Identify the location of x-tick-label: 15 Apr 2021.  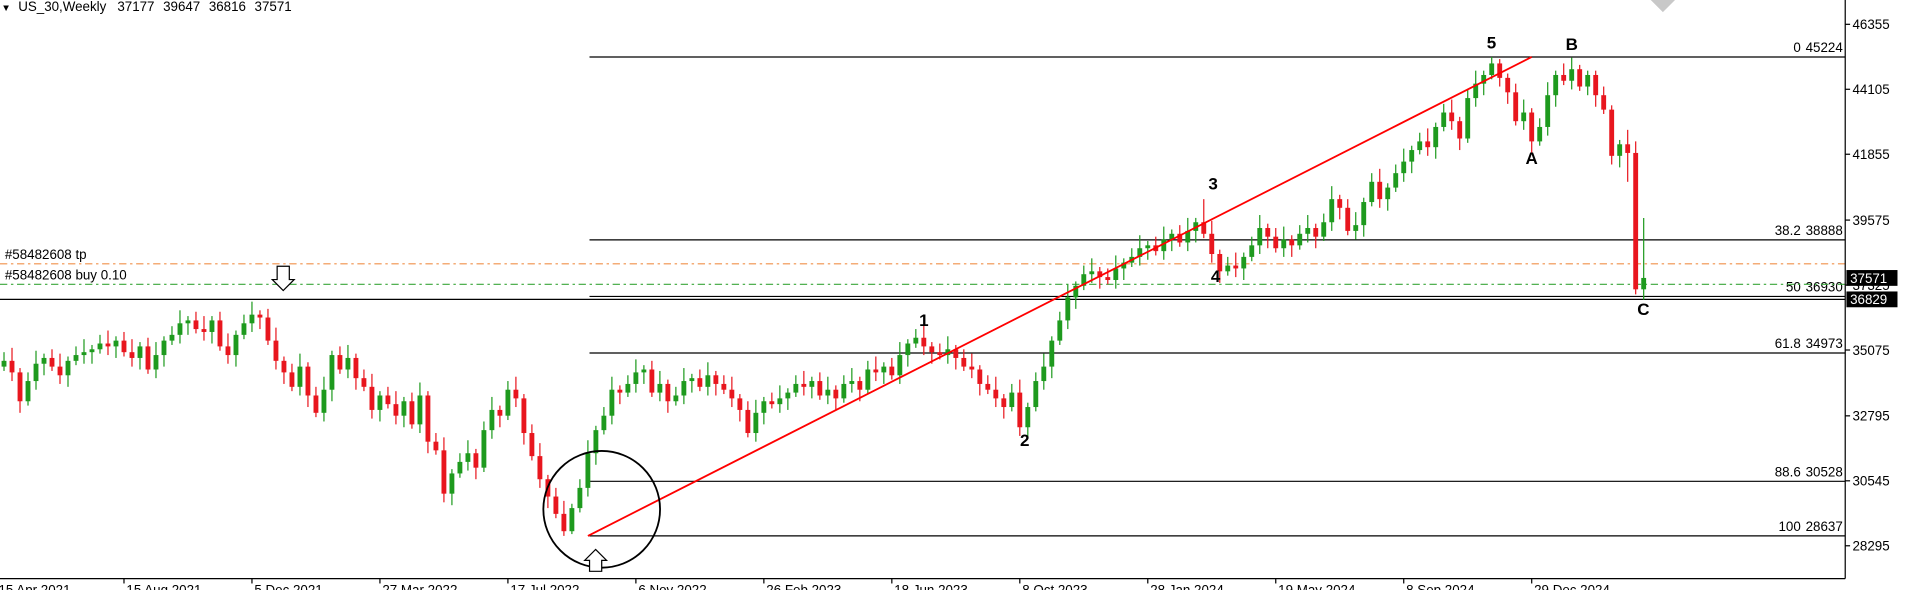
(35, 586).